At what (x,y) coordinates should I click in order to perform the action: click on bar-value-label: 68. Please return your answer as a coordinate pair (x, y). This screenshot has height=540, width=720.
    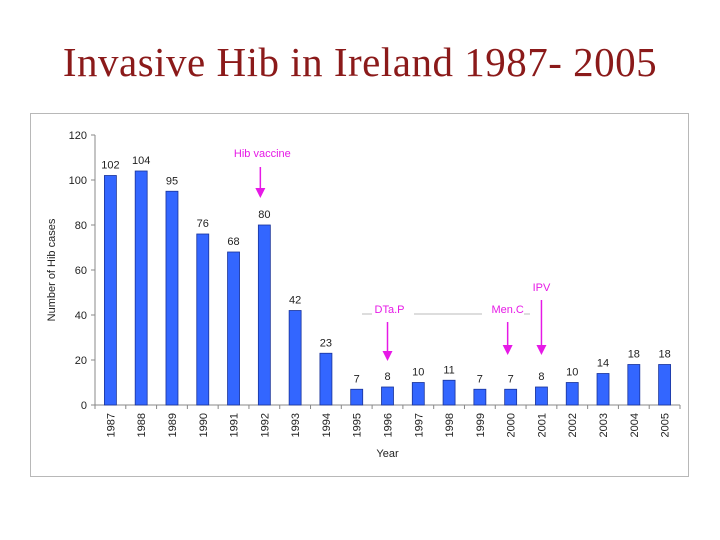
    Looking at the image, I should click on (233, 242).